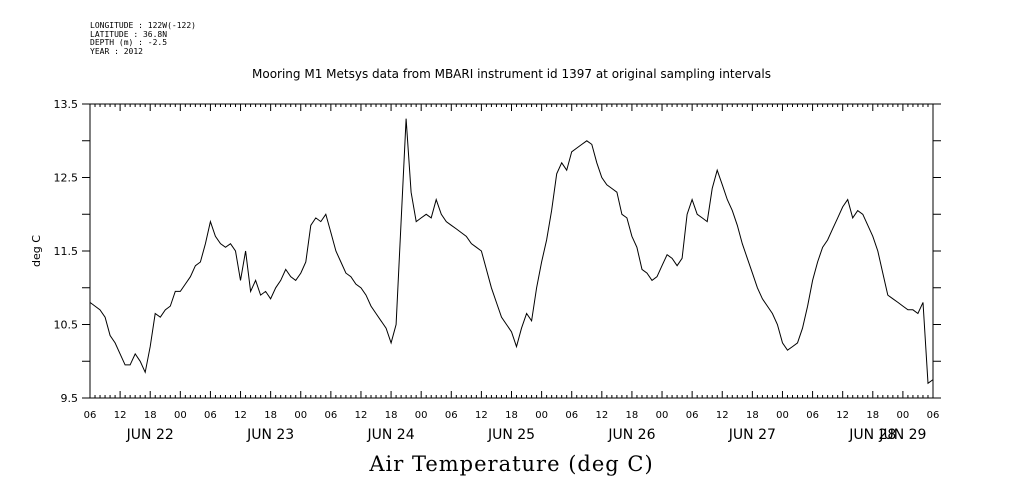 The width and height of the screenshot is (1009, 504). Describe the element at coordinates (129, 42) in the screenshot. I see `header-depth: DEPTH (m) : -2.5` at that location.